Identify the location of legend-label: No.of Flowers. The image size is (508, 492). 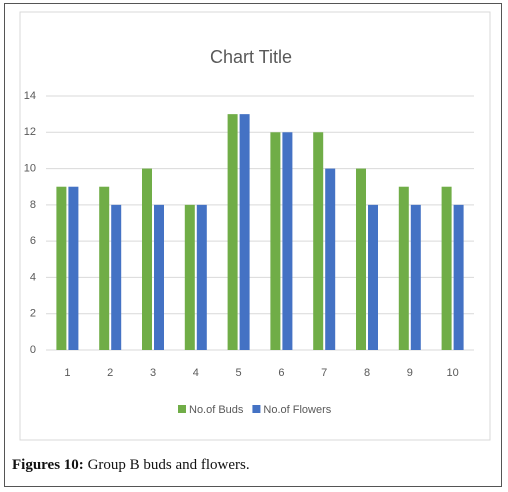
(297, 410).